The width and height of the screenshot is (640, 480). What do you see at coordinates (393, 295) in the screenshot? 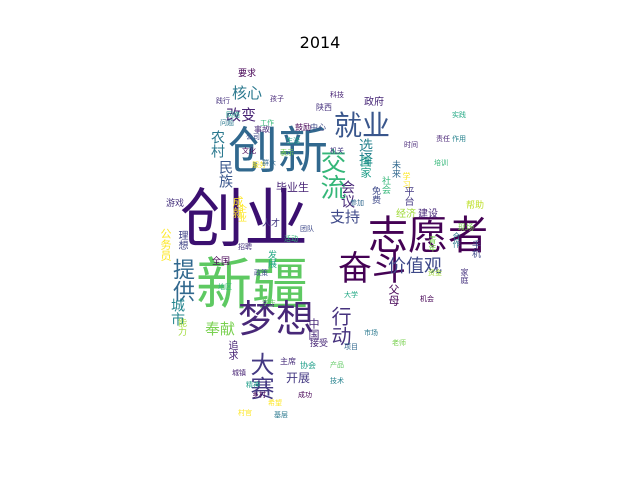
I see `cloud-word: 父母` at bounding box center [393, 295].